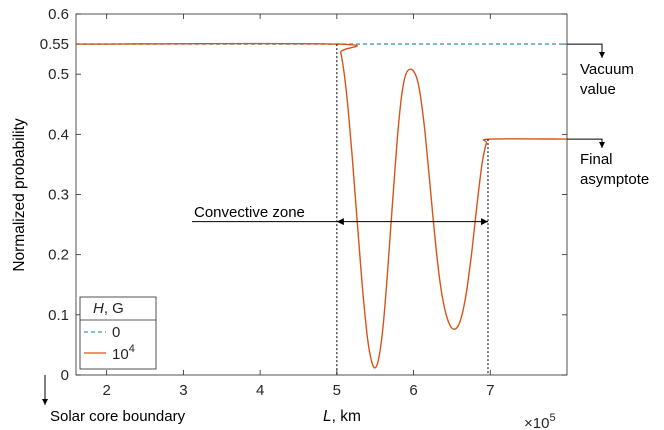  I want to click on x-tick-label-1: 3, so click(183, 390).